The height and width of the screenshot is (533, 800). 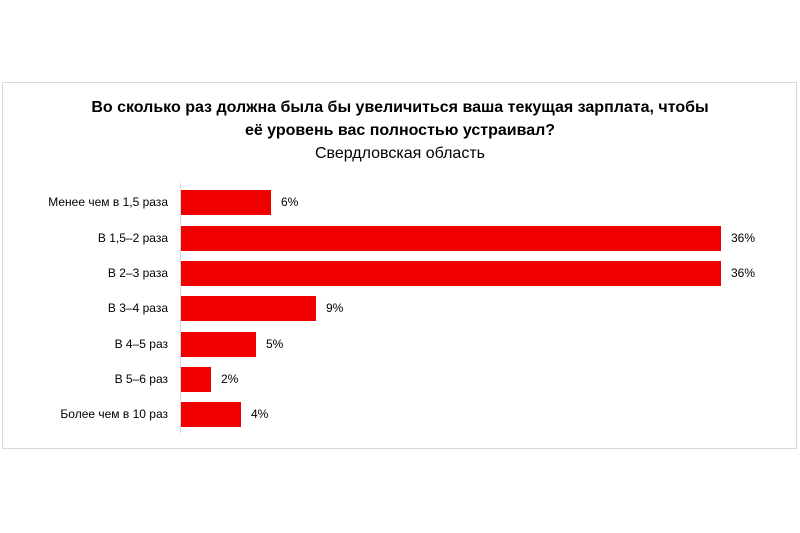 I want to click on category-label: Более чем в 10 раз, so click(x=114, y=414).